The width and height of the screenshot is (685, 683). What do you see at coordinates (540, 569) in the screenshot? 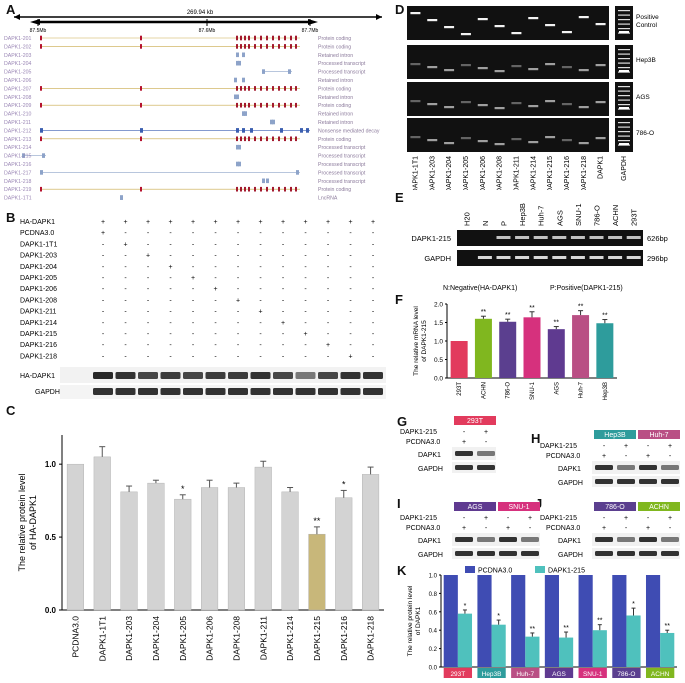
I see `k-legend-swatch` at bounding box center [540, 569].